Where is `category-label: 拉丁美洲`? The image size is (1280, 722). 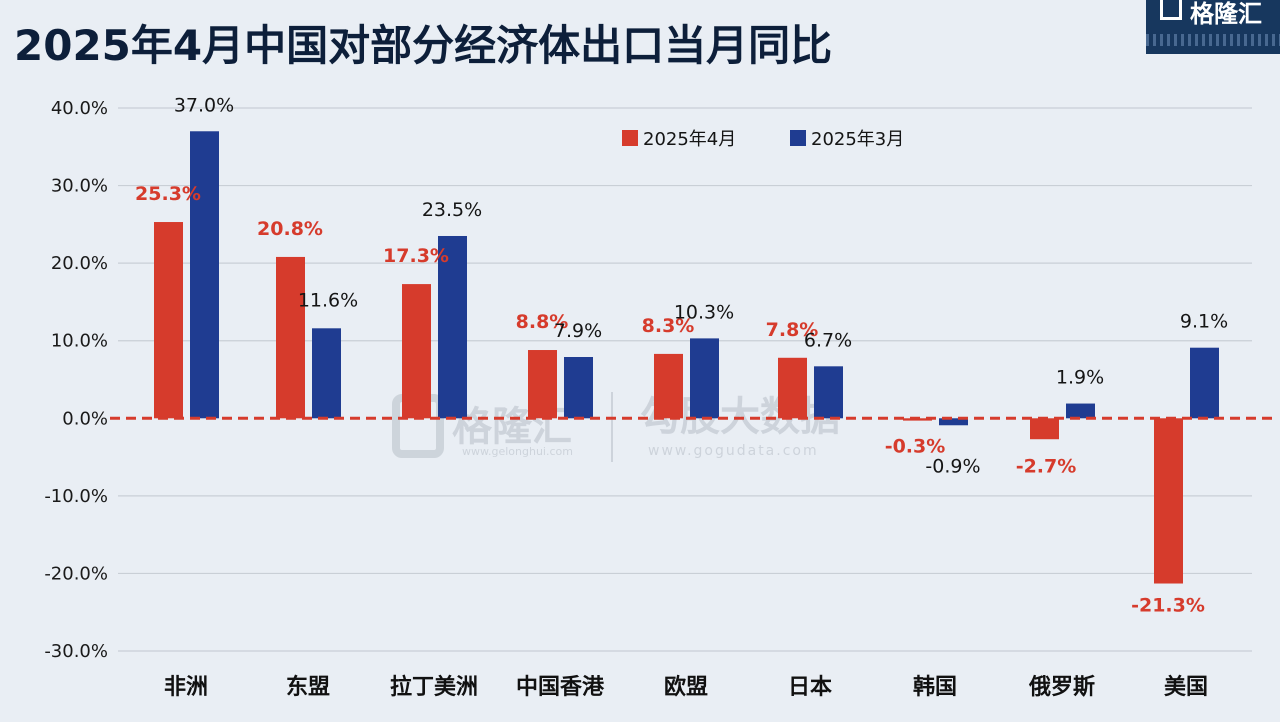
category-label: 拉丁美洲 is located at coordinates (434, 687).